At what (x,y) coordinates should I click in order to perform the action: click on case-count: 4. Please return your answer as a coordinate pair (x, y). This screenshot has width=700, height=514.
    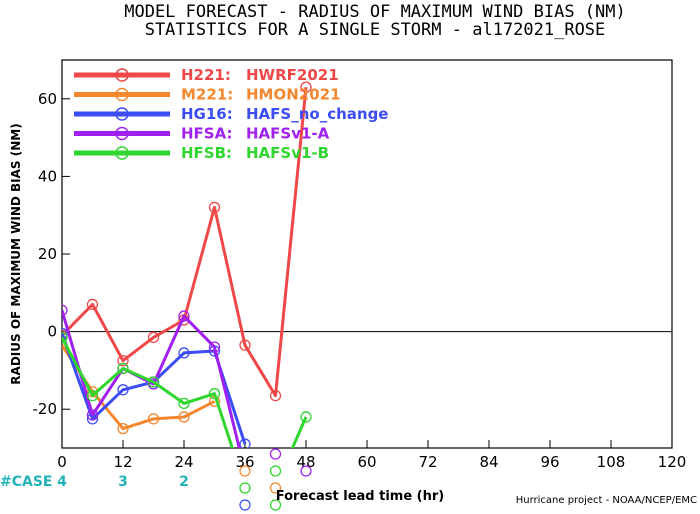
    Looking at the image, I should click on (62, 482).